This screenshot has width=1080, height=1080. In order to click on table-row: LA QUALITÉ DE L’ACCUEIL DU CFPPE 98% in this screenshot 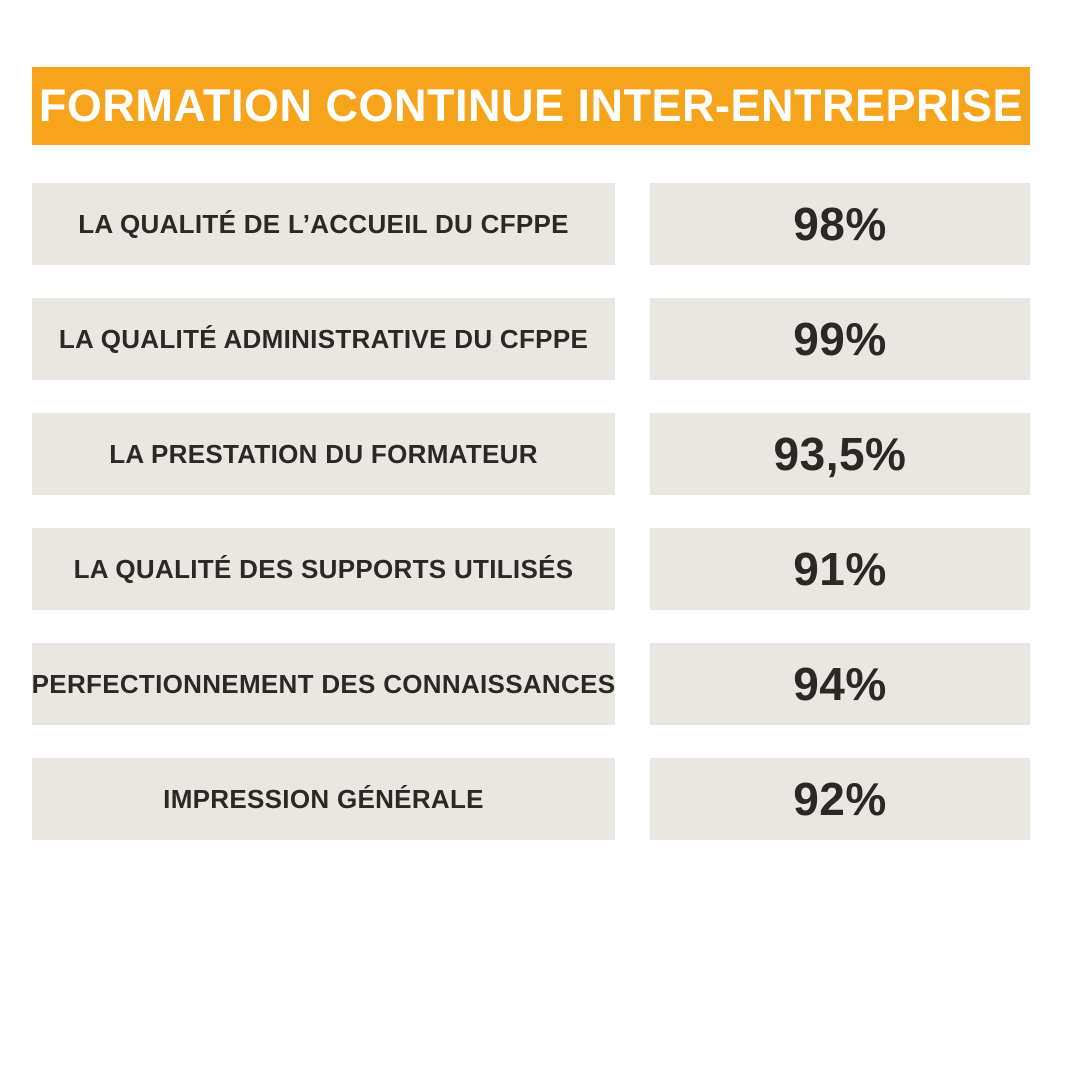, I will do `click(531, 224)`.